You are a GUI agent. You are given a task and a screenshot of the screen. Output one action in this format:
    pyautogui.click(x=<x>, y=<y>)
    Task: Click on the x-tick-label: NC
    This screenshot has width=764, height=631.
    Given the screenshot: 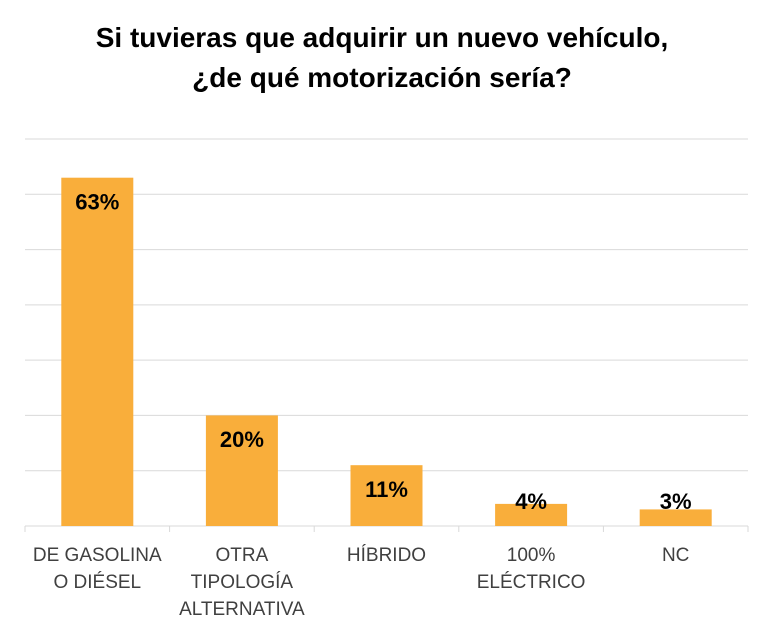 What is the action you would take?
    pyautogui.click(x=675, y=555)
    